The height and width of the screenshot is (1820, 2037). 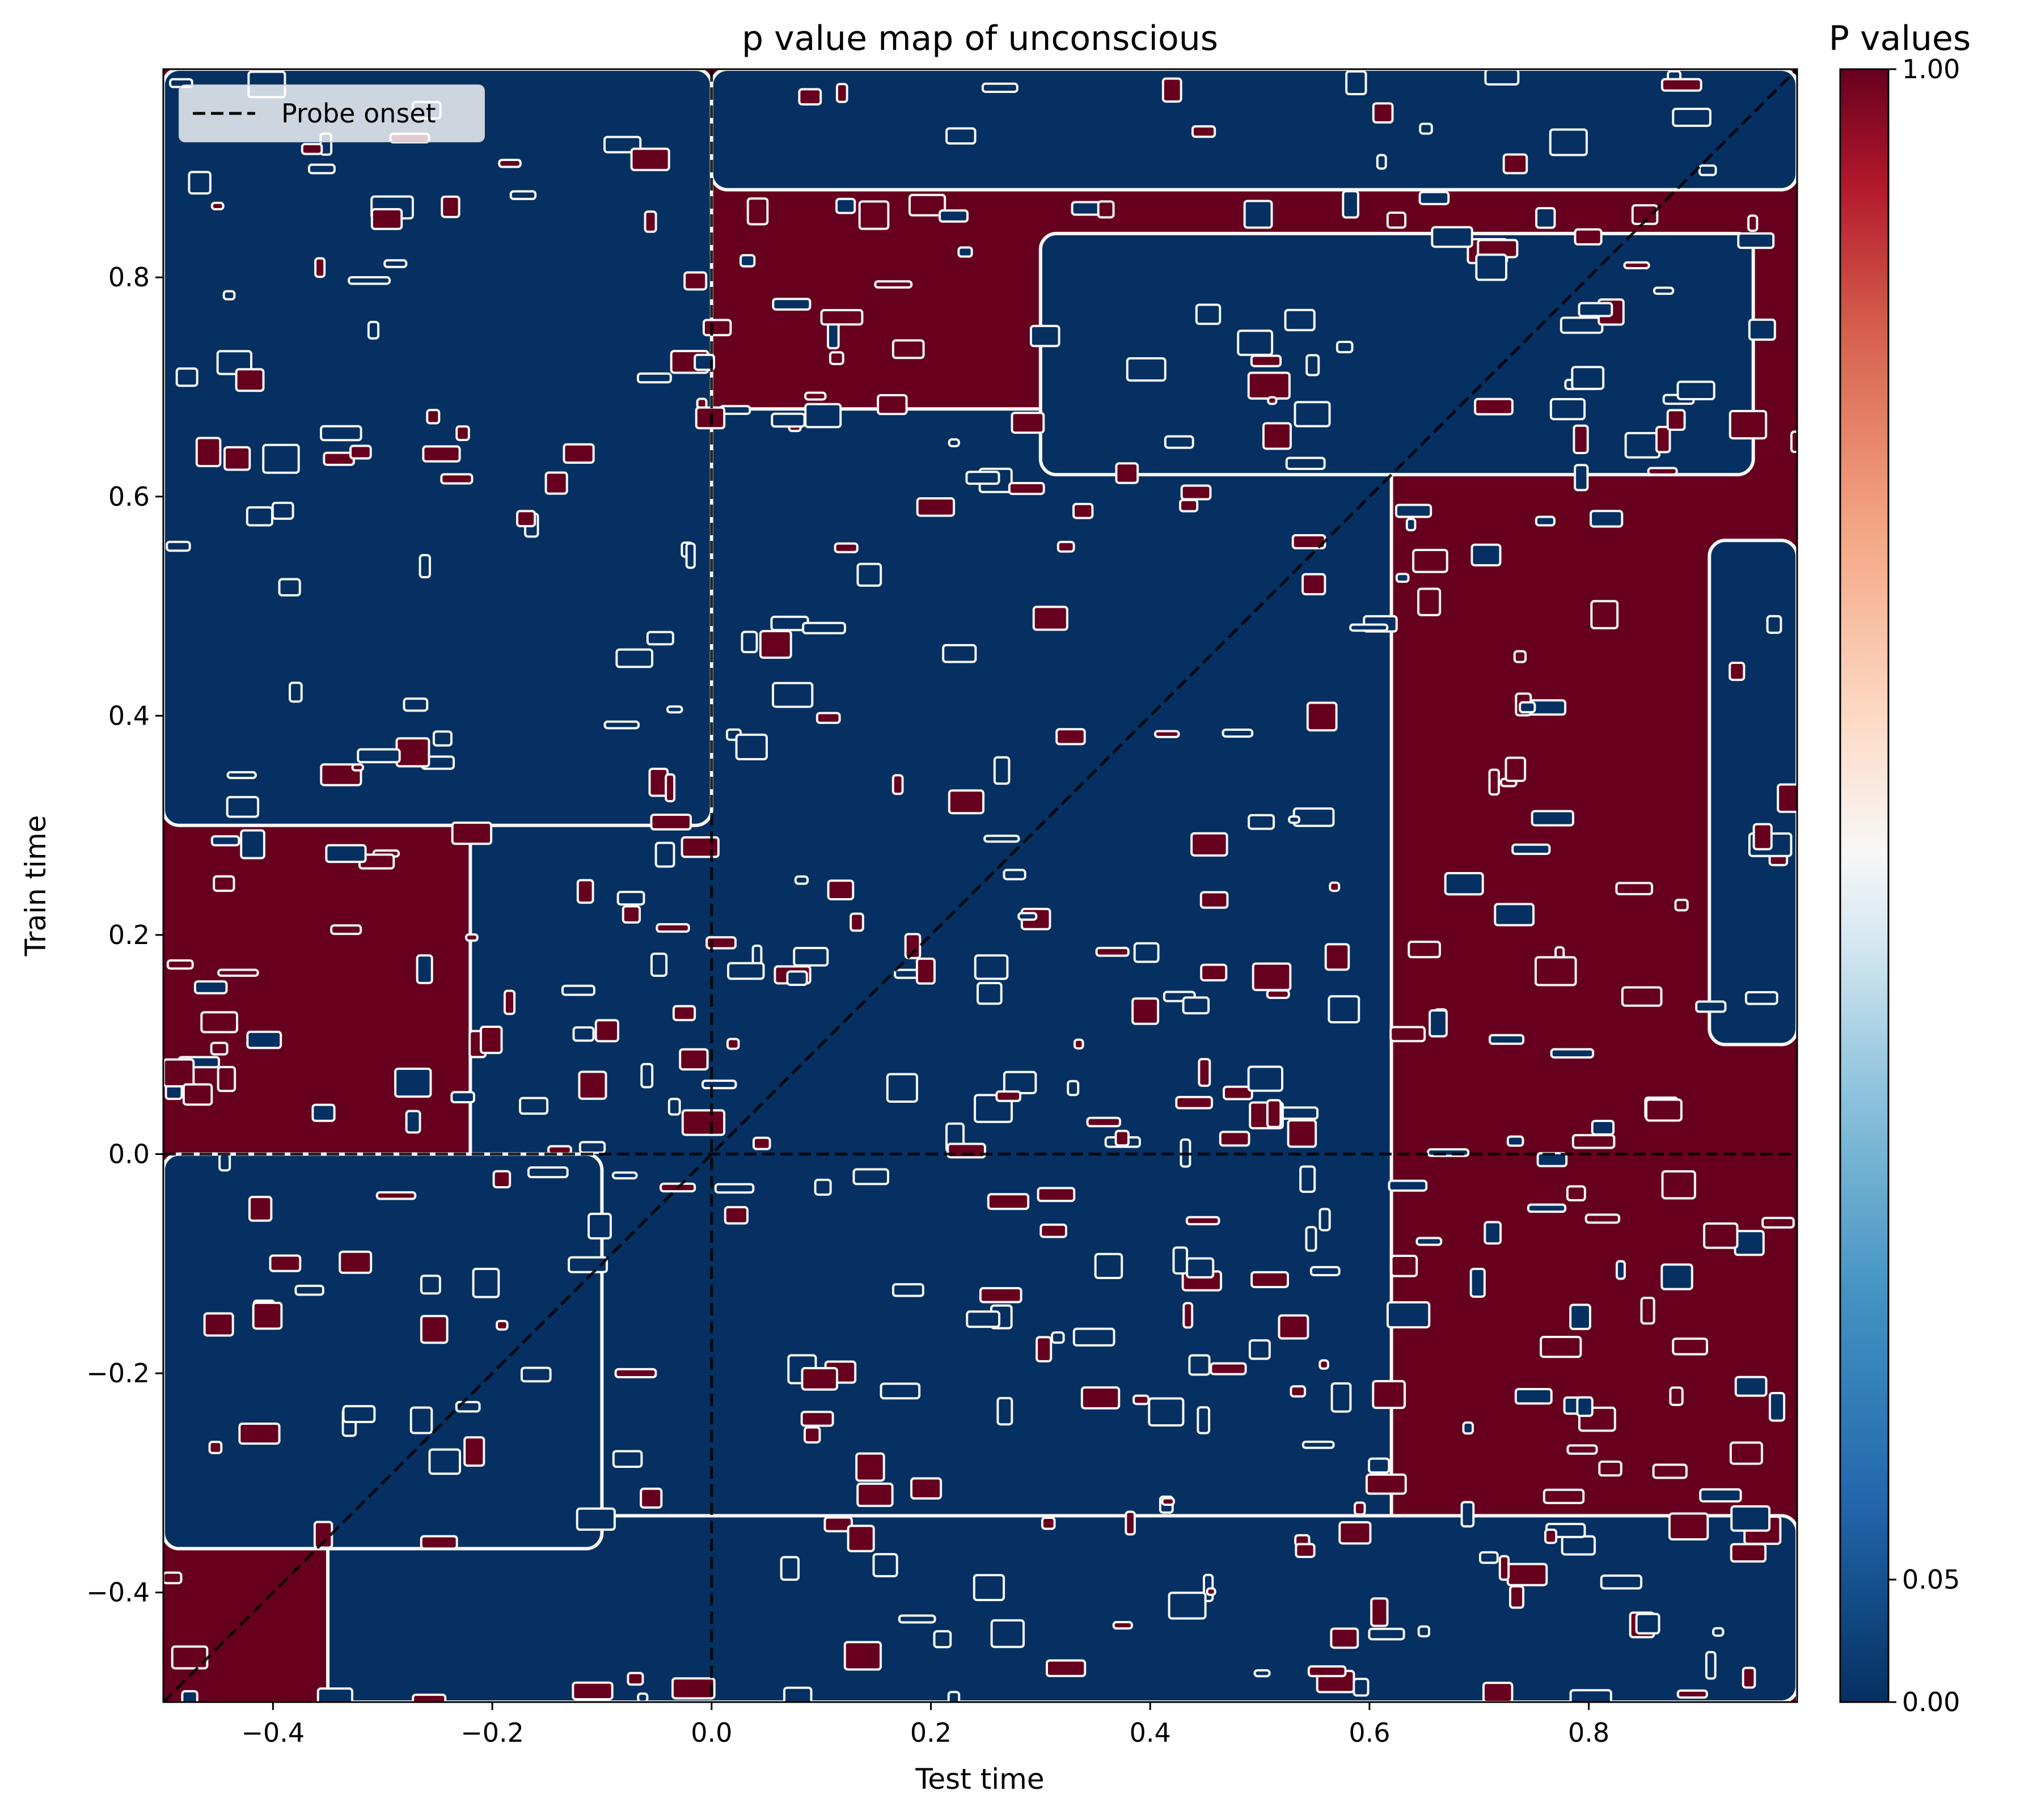 What do you see at coordinates (711, 1732) in the screenshot?
I see `x-tick-label: 0.0` at bounding box center [711, 1732].